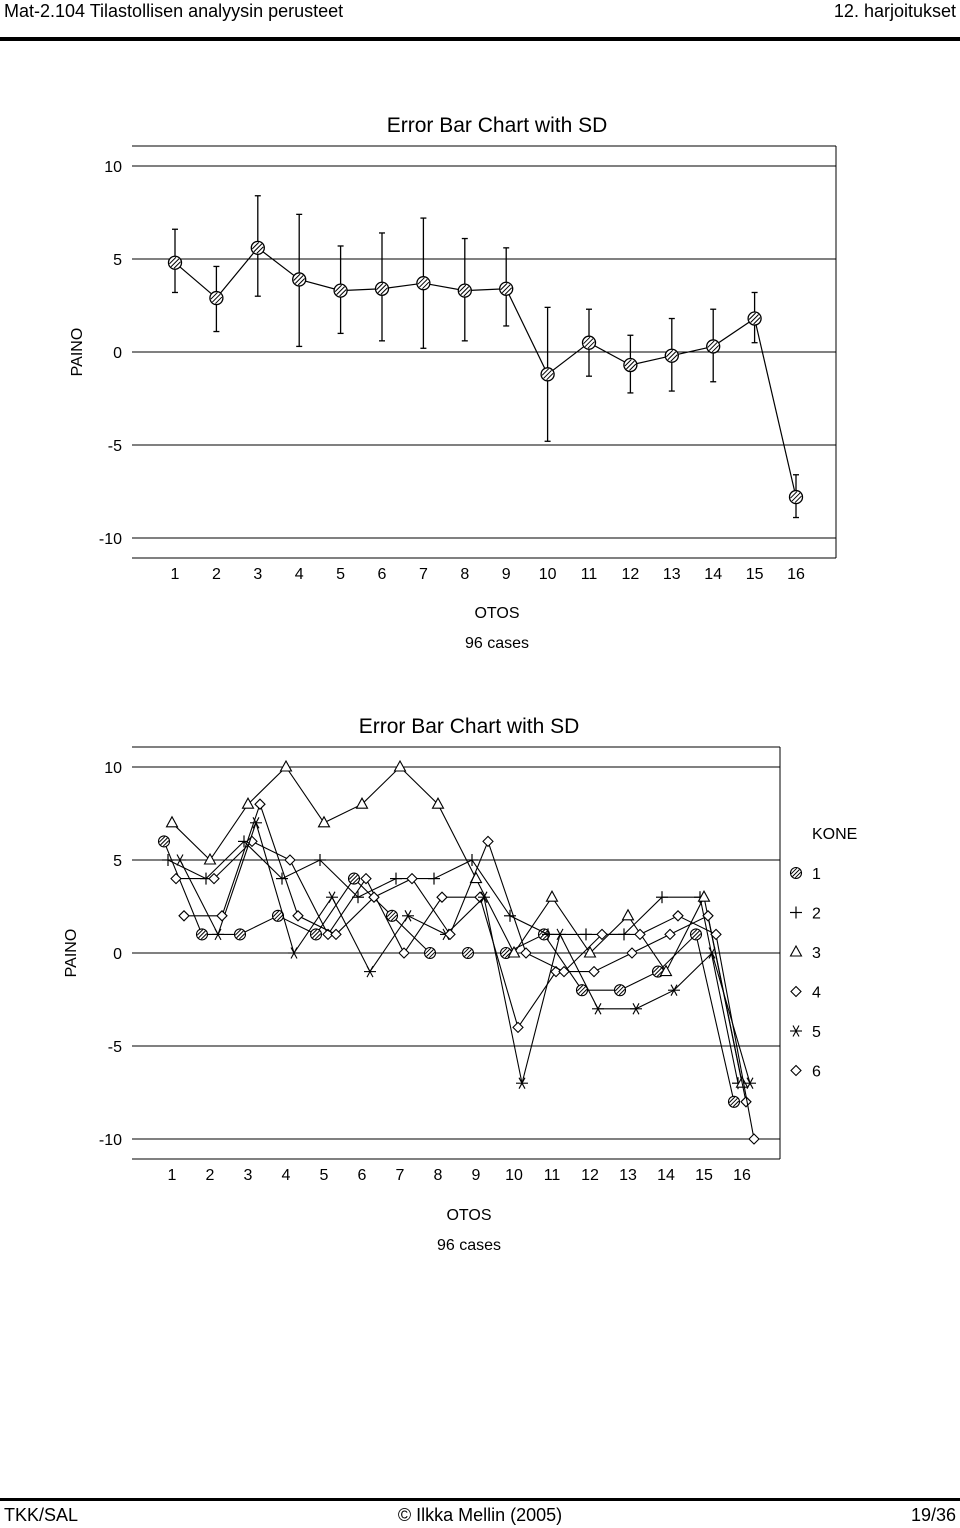  I want to click on header-exercise-label: 12. harjoitukset, so click(894, 11).